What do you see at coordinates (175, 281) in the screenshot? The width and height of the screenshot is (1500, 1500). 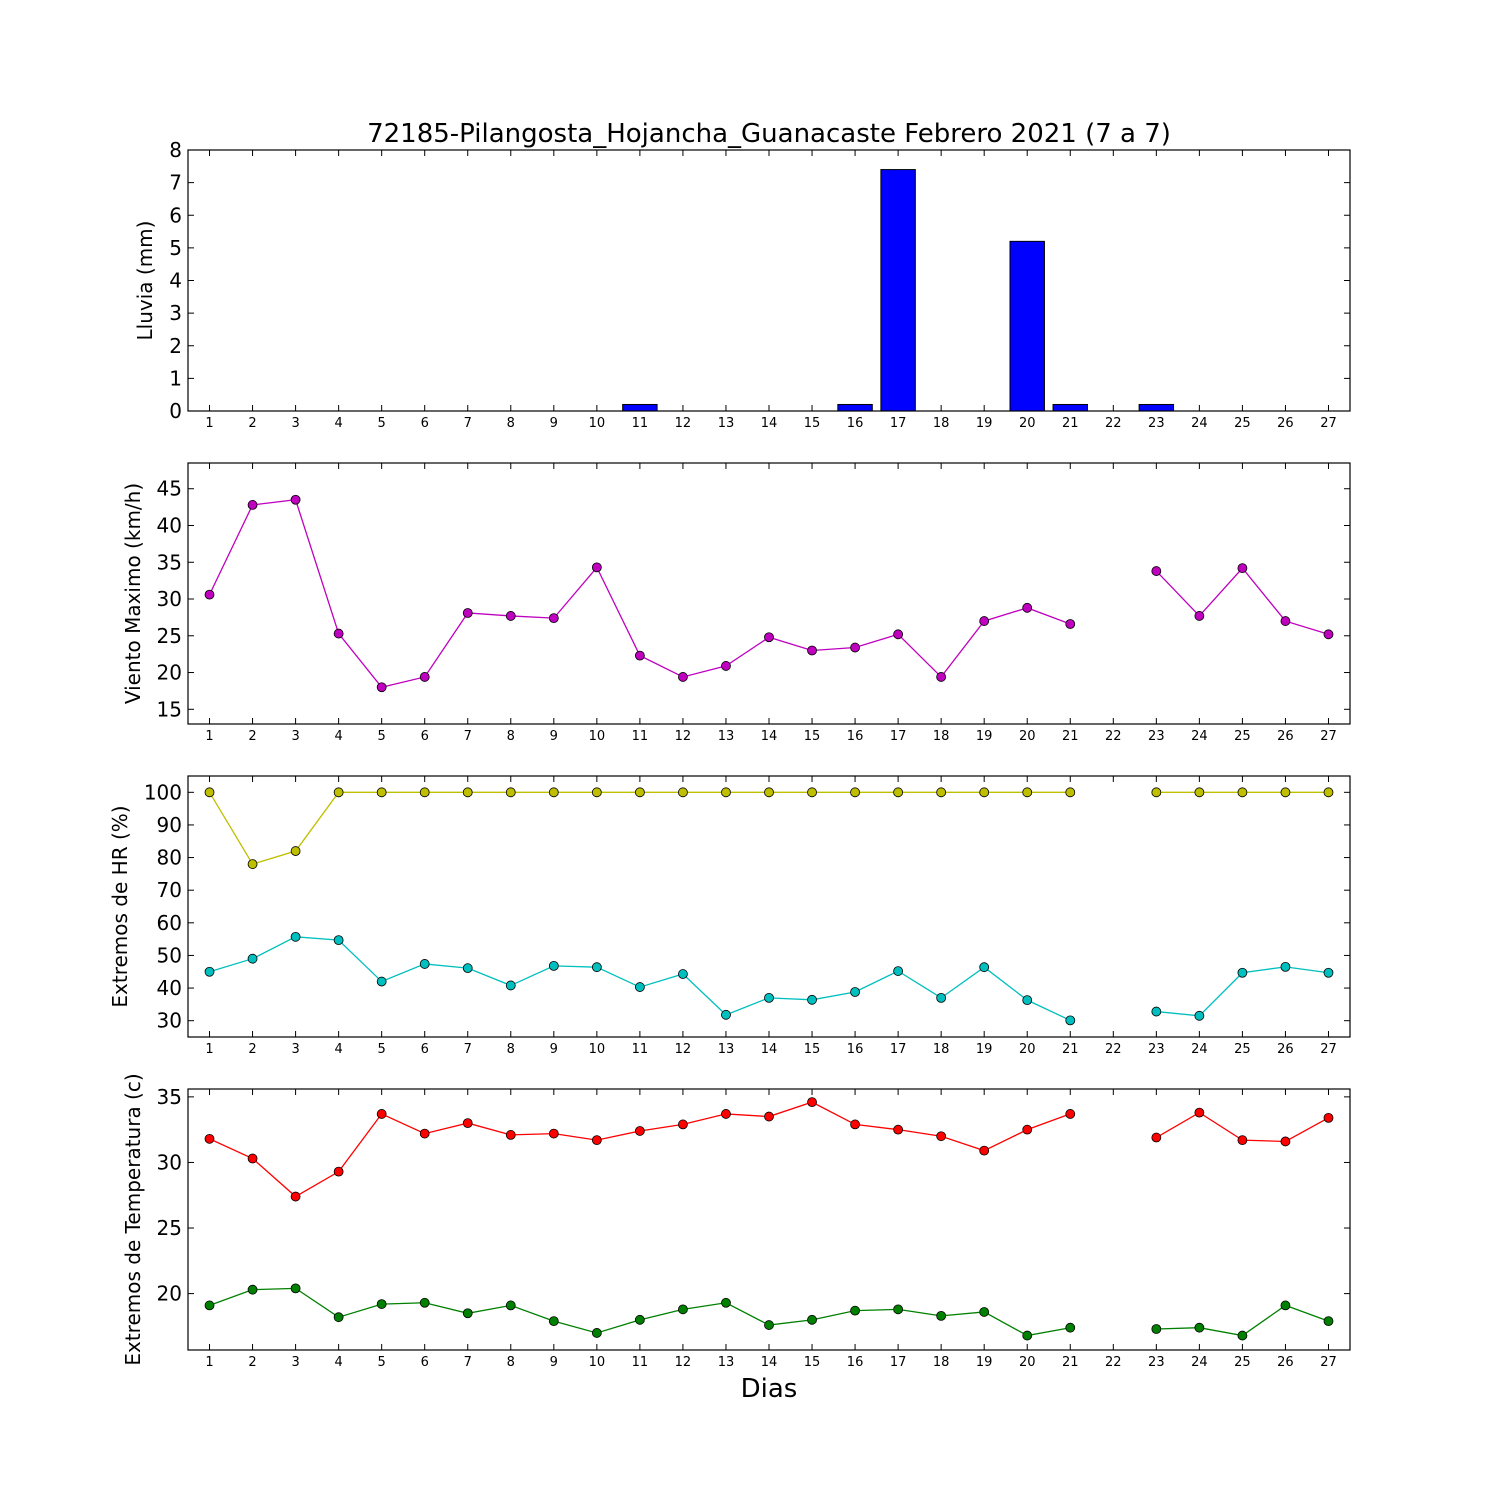 I see `y-tick-label: 4` at bounding box center [175, 281].